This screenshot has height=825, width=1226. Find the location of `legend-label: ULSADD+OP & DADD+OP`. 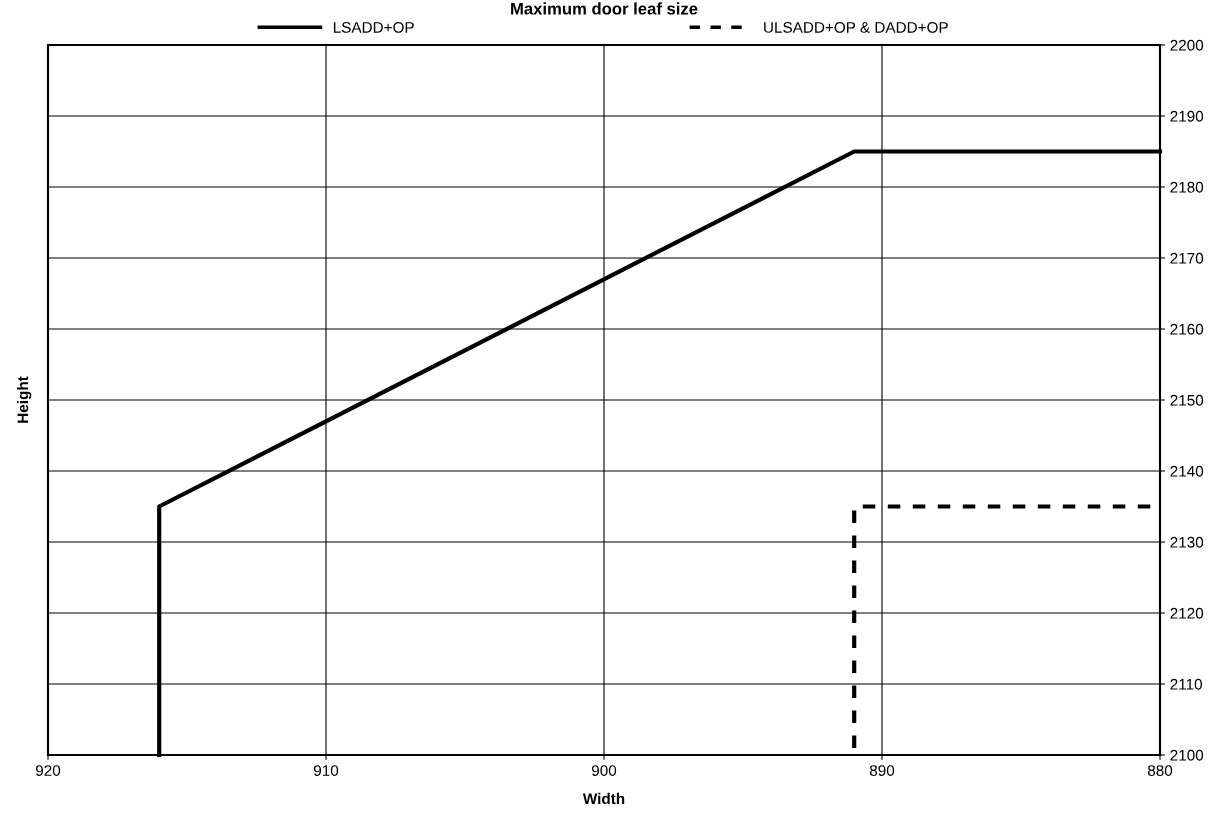

legend-label: ULSADD+OP & DADD+OP is located at coordinates (856, 27).